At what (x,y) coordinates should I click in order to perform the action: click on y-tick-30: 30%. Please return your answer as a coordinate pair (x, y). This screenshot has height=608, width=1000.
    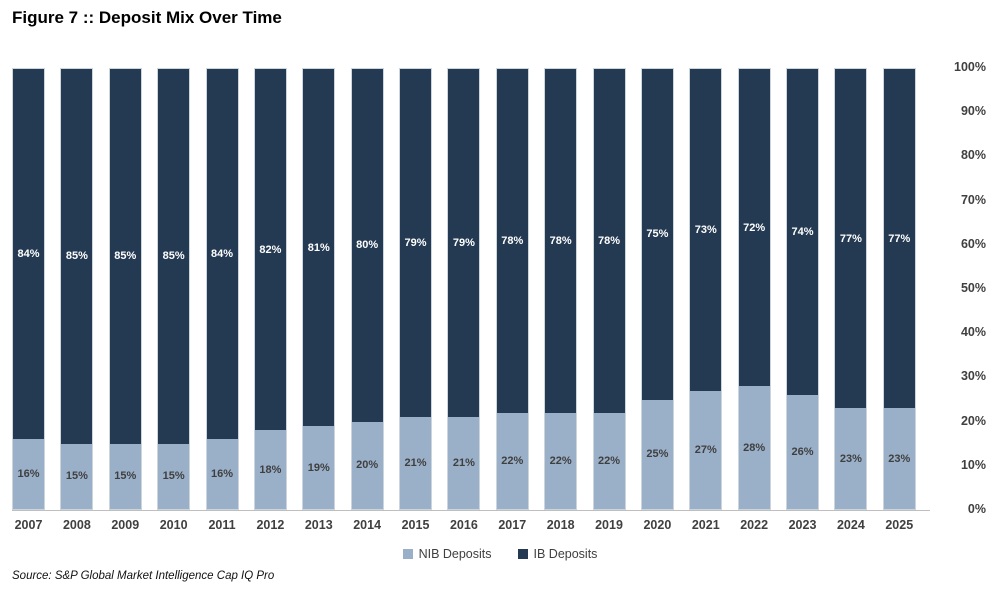
    Looking at the image, I should click on (973, 376).